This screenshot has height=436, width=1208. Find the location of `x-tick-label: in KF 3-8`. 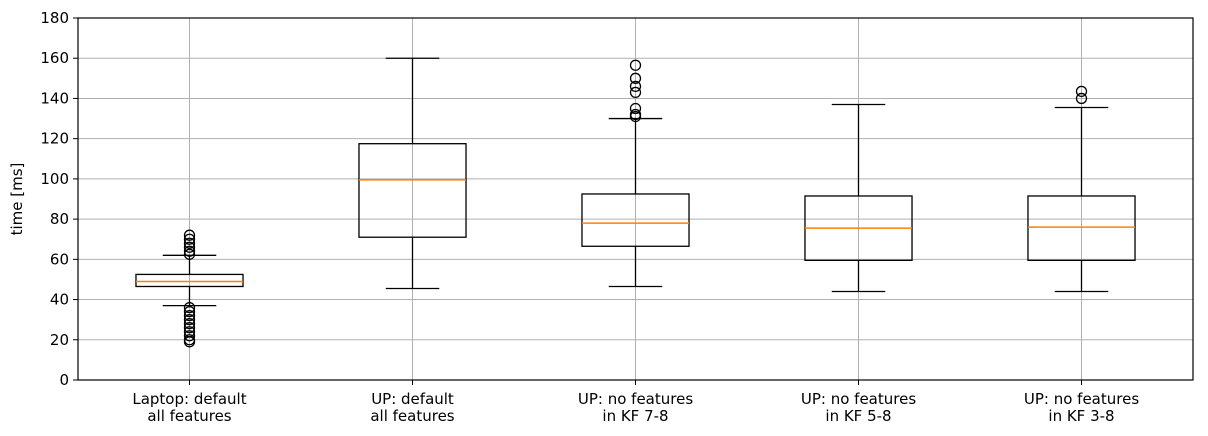

x-tick-label: in KF 3-8 is located at coordinates (1081, 416).